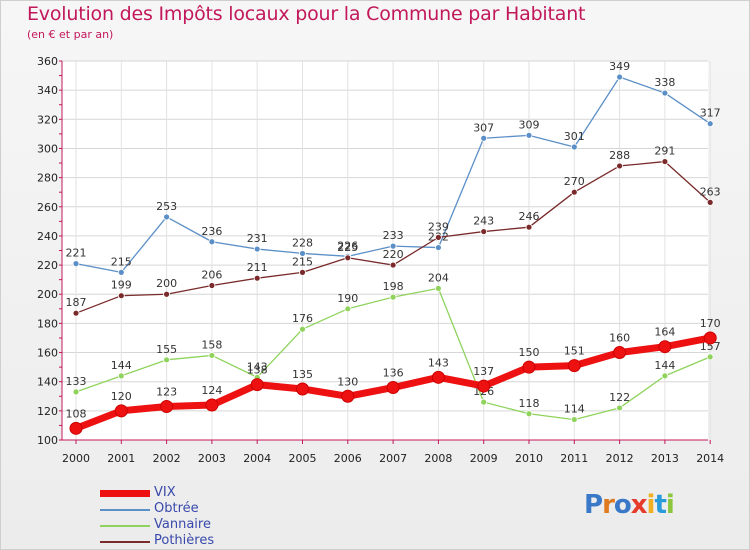 The width and height of the screenshot is (750, 550). I want to click on x-tick-label: 2002, so click(167, 458).